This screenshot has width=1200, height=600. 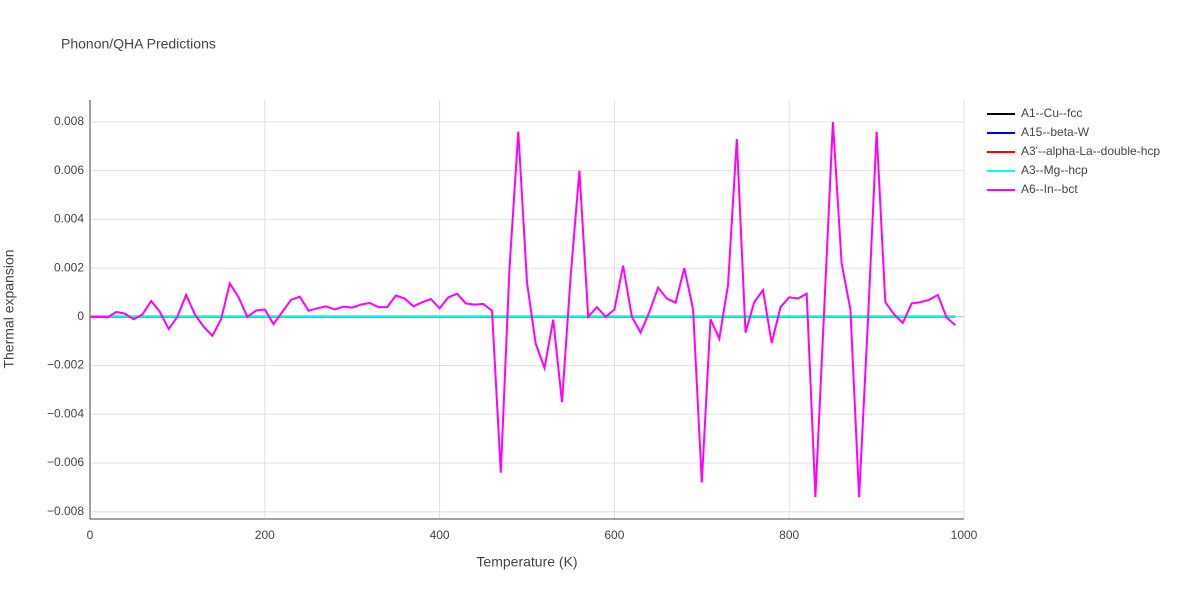 I want to click on y-tick-label: −0.002, so click(x=65, y=365).